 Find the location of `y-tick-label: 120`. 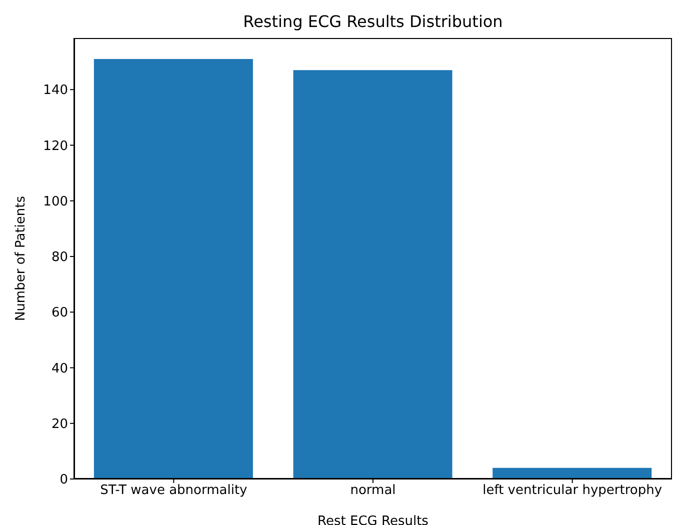

y-tick-label: 120 is located at coordinates (55, 146).